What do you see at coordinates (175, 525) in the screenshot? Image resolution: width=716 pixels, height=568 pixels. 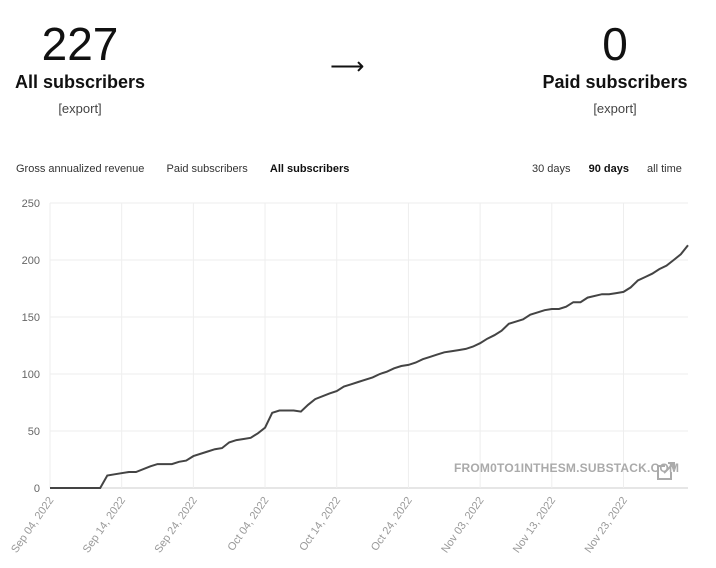 I see `x-tick-label: Sep 24, 2022` at bounding box center [175, 525].